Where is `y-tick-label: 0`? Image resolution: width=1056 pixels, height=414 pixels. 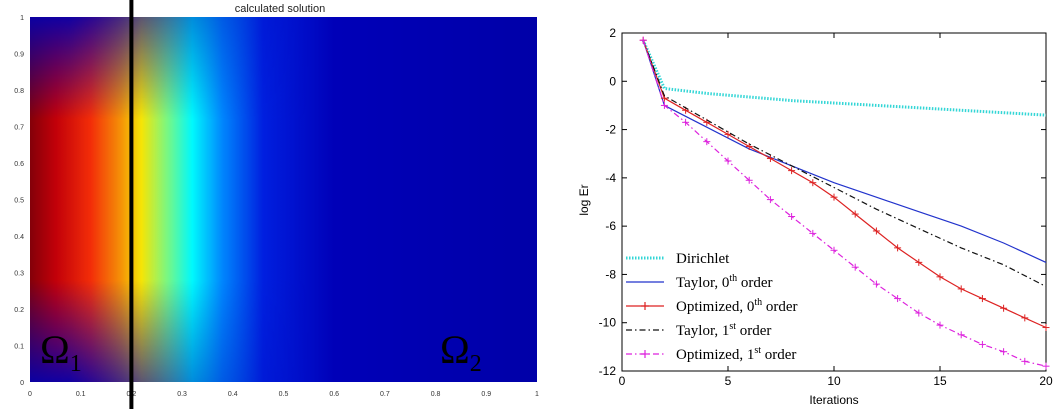 y-tick-label: 0 is located at coordinates (612, 81).